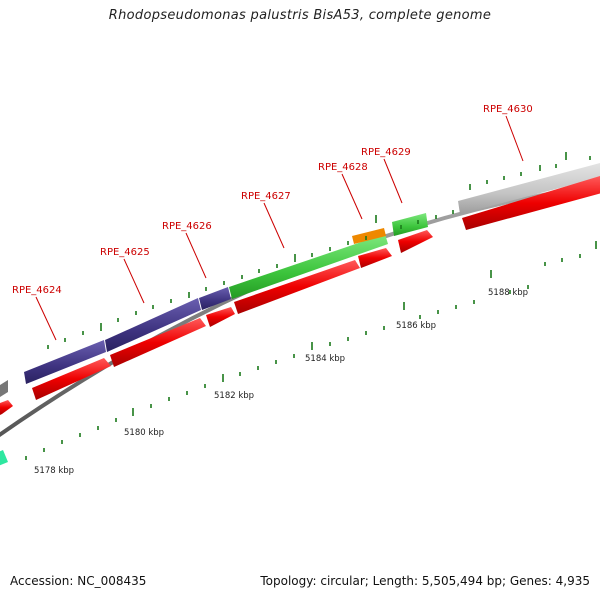  Describe the element at coordinates (325, 359) in the screenshot. I see `scale-label-5184: 5184 kbp` at that location.